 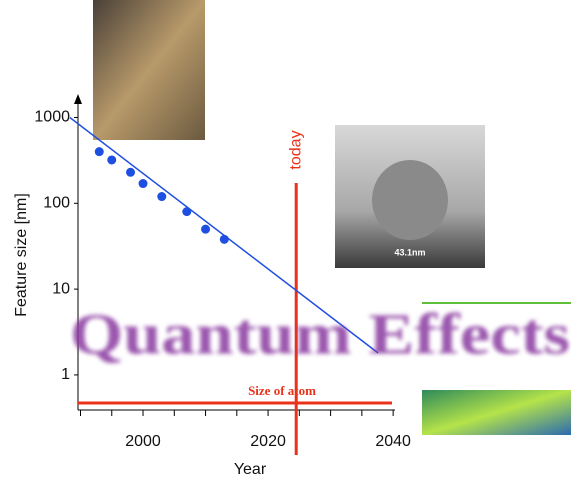 I want to click on image-caption: 43.1nm, so click(x=409, y=252).